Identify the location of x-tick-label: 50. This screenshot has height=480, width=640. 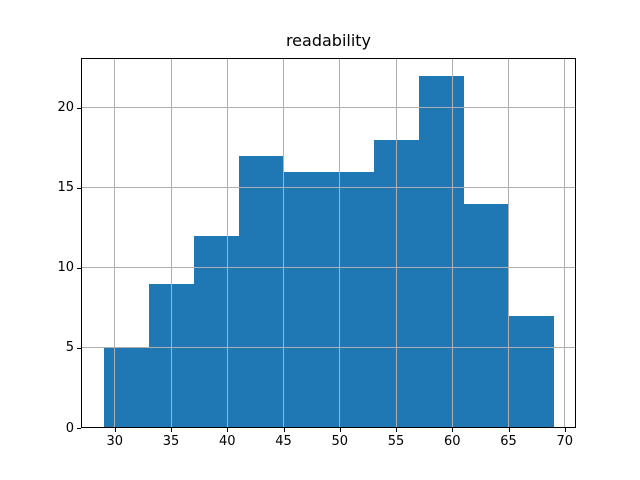
(340, 441).